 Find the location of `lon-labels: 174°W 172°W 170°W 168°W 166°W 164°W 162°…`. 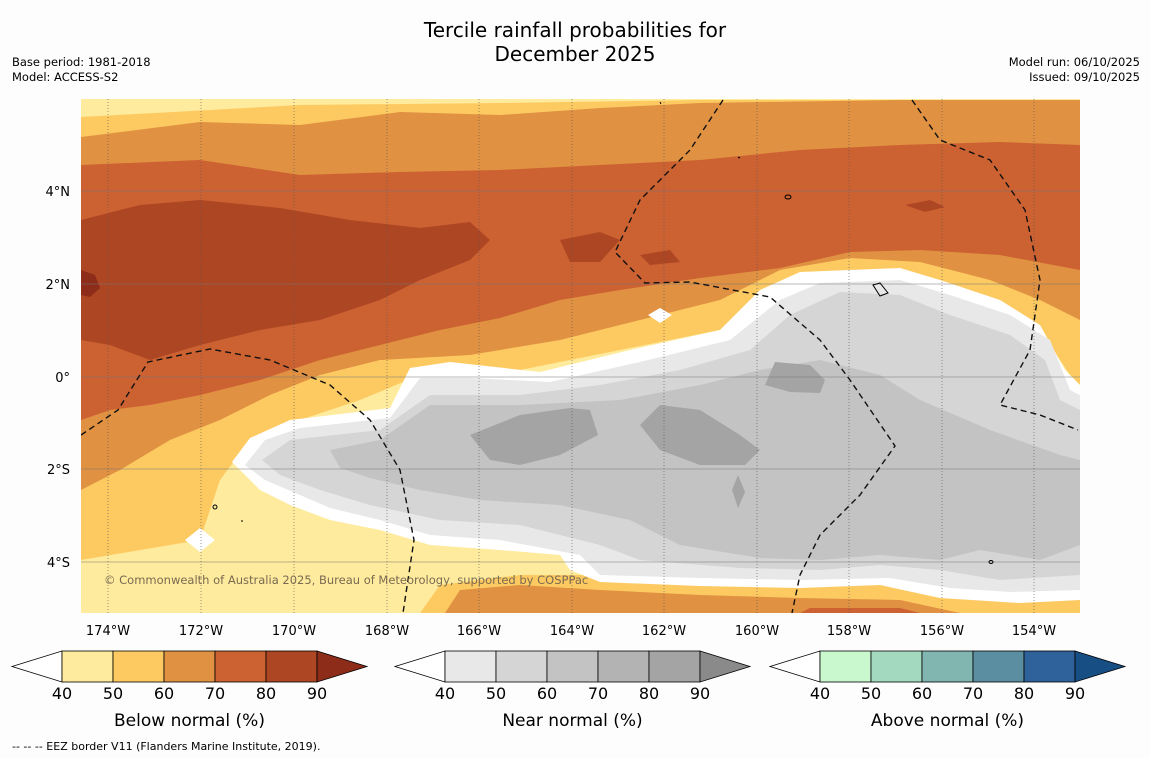

lon-labels: 174°W 172°W 170°W 168°W 166°W 164°W 162°… is located at coordinates (571, 631).